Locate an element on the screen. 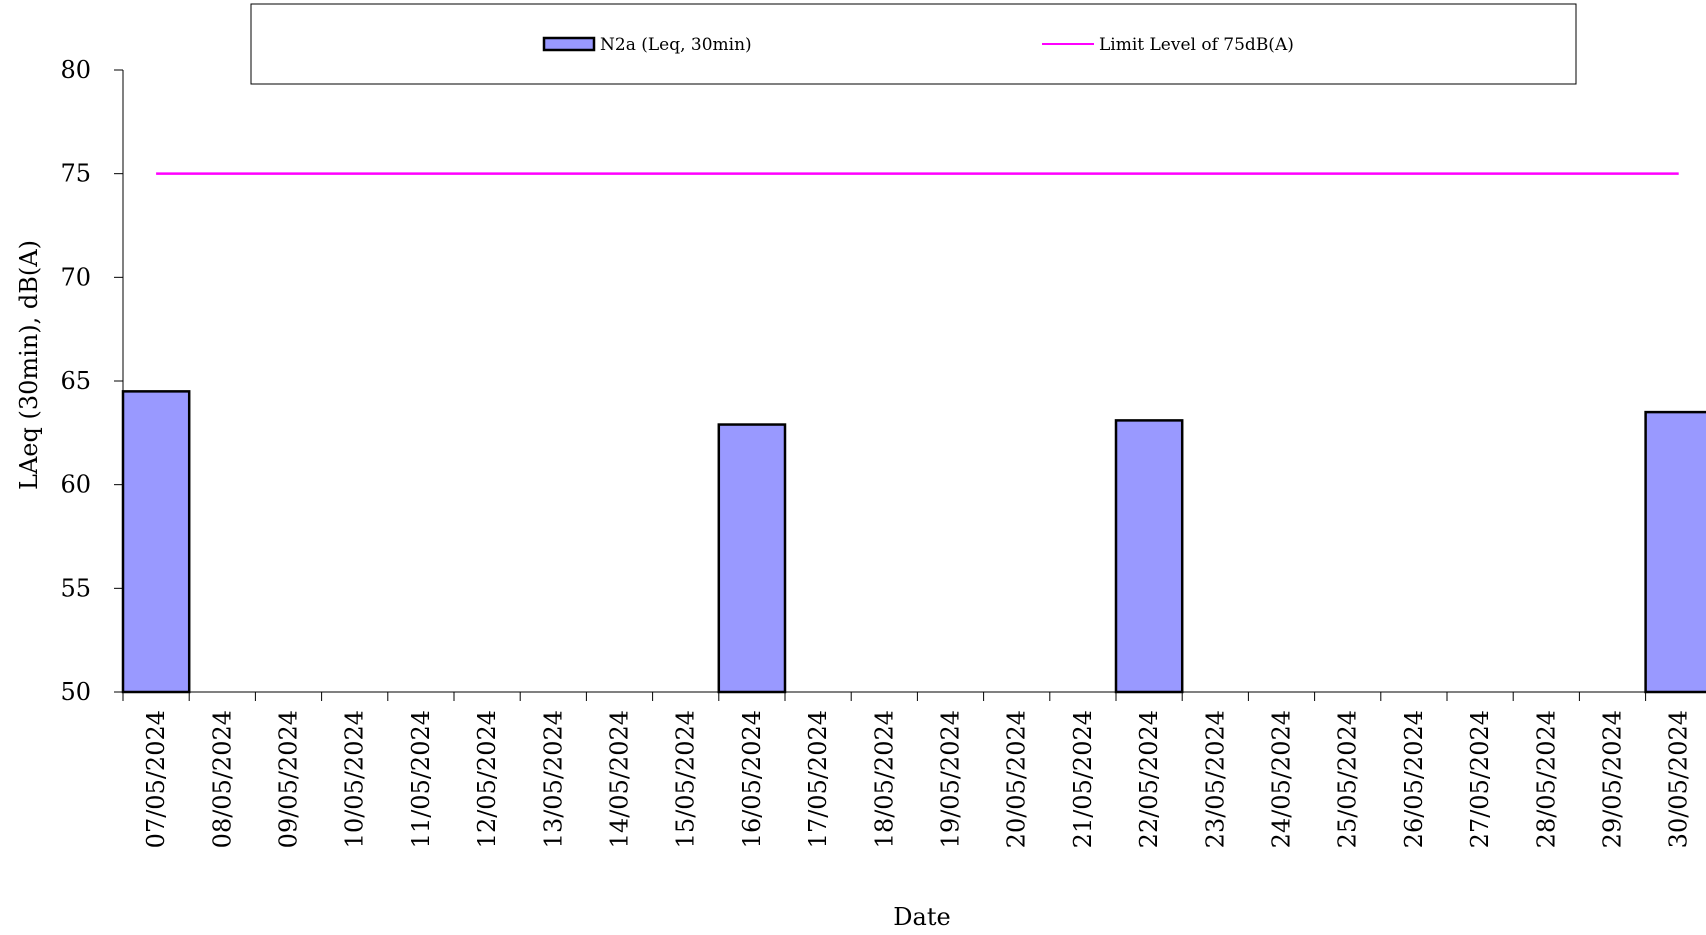 This screenshot has height=935, width=1706. x-tick-label: 09/05/2024 is located at coordinates (289, 779).